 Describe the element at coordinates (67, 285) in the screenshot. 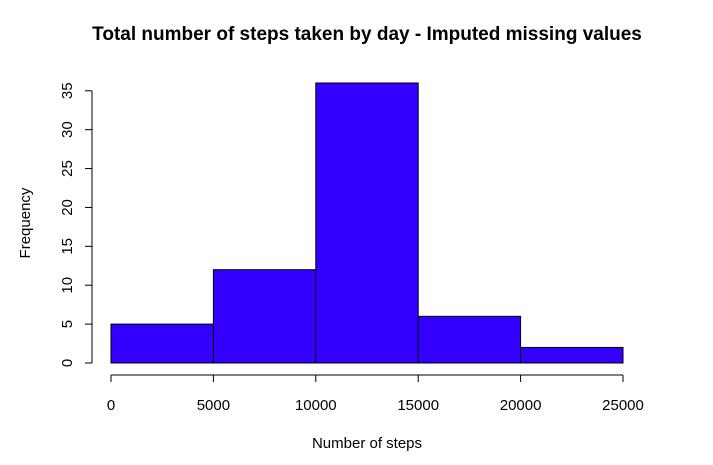

I see `y-tick-label-2: 10` at that location.